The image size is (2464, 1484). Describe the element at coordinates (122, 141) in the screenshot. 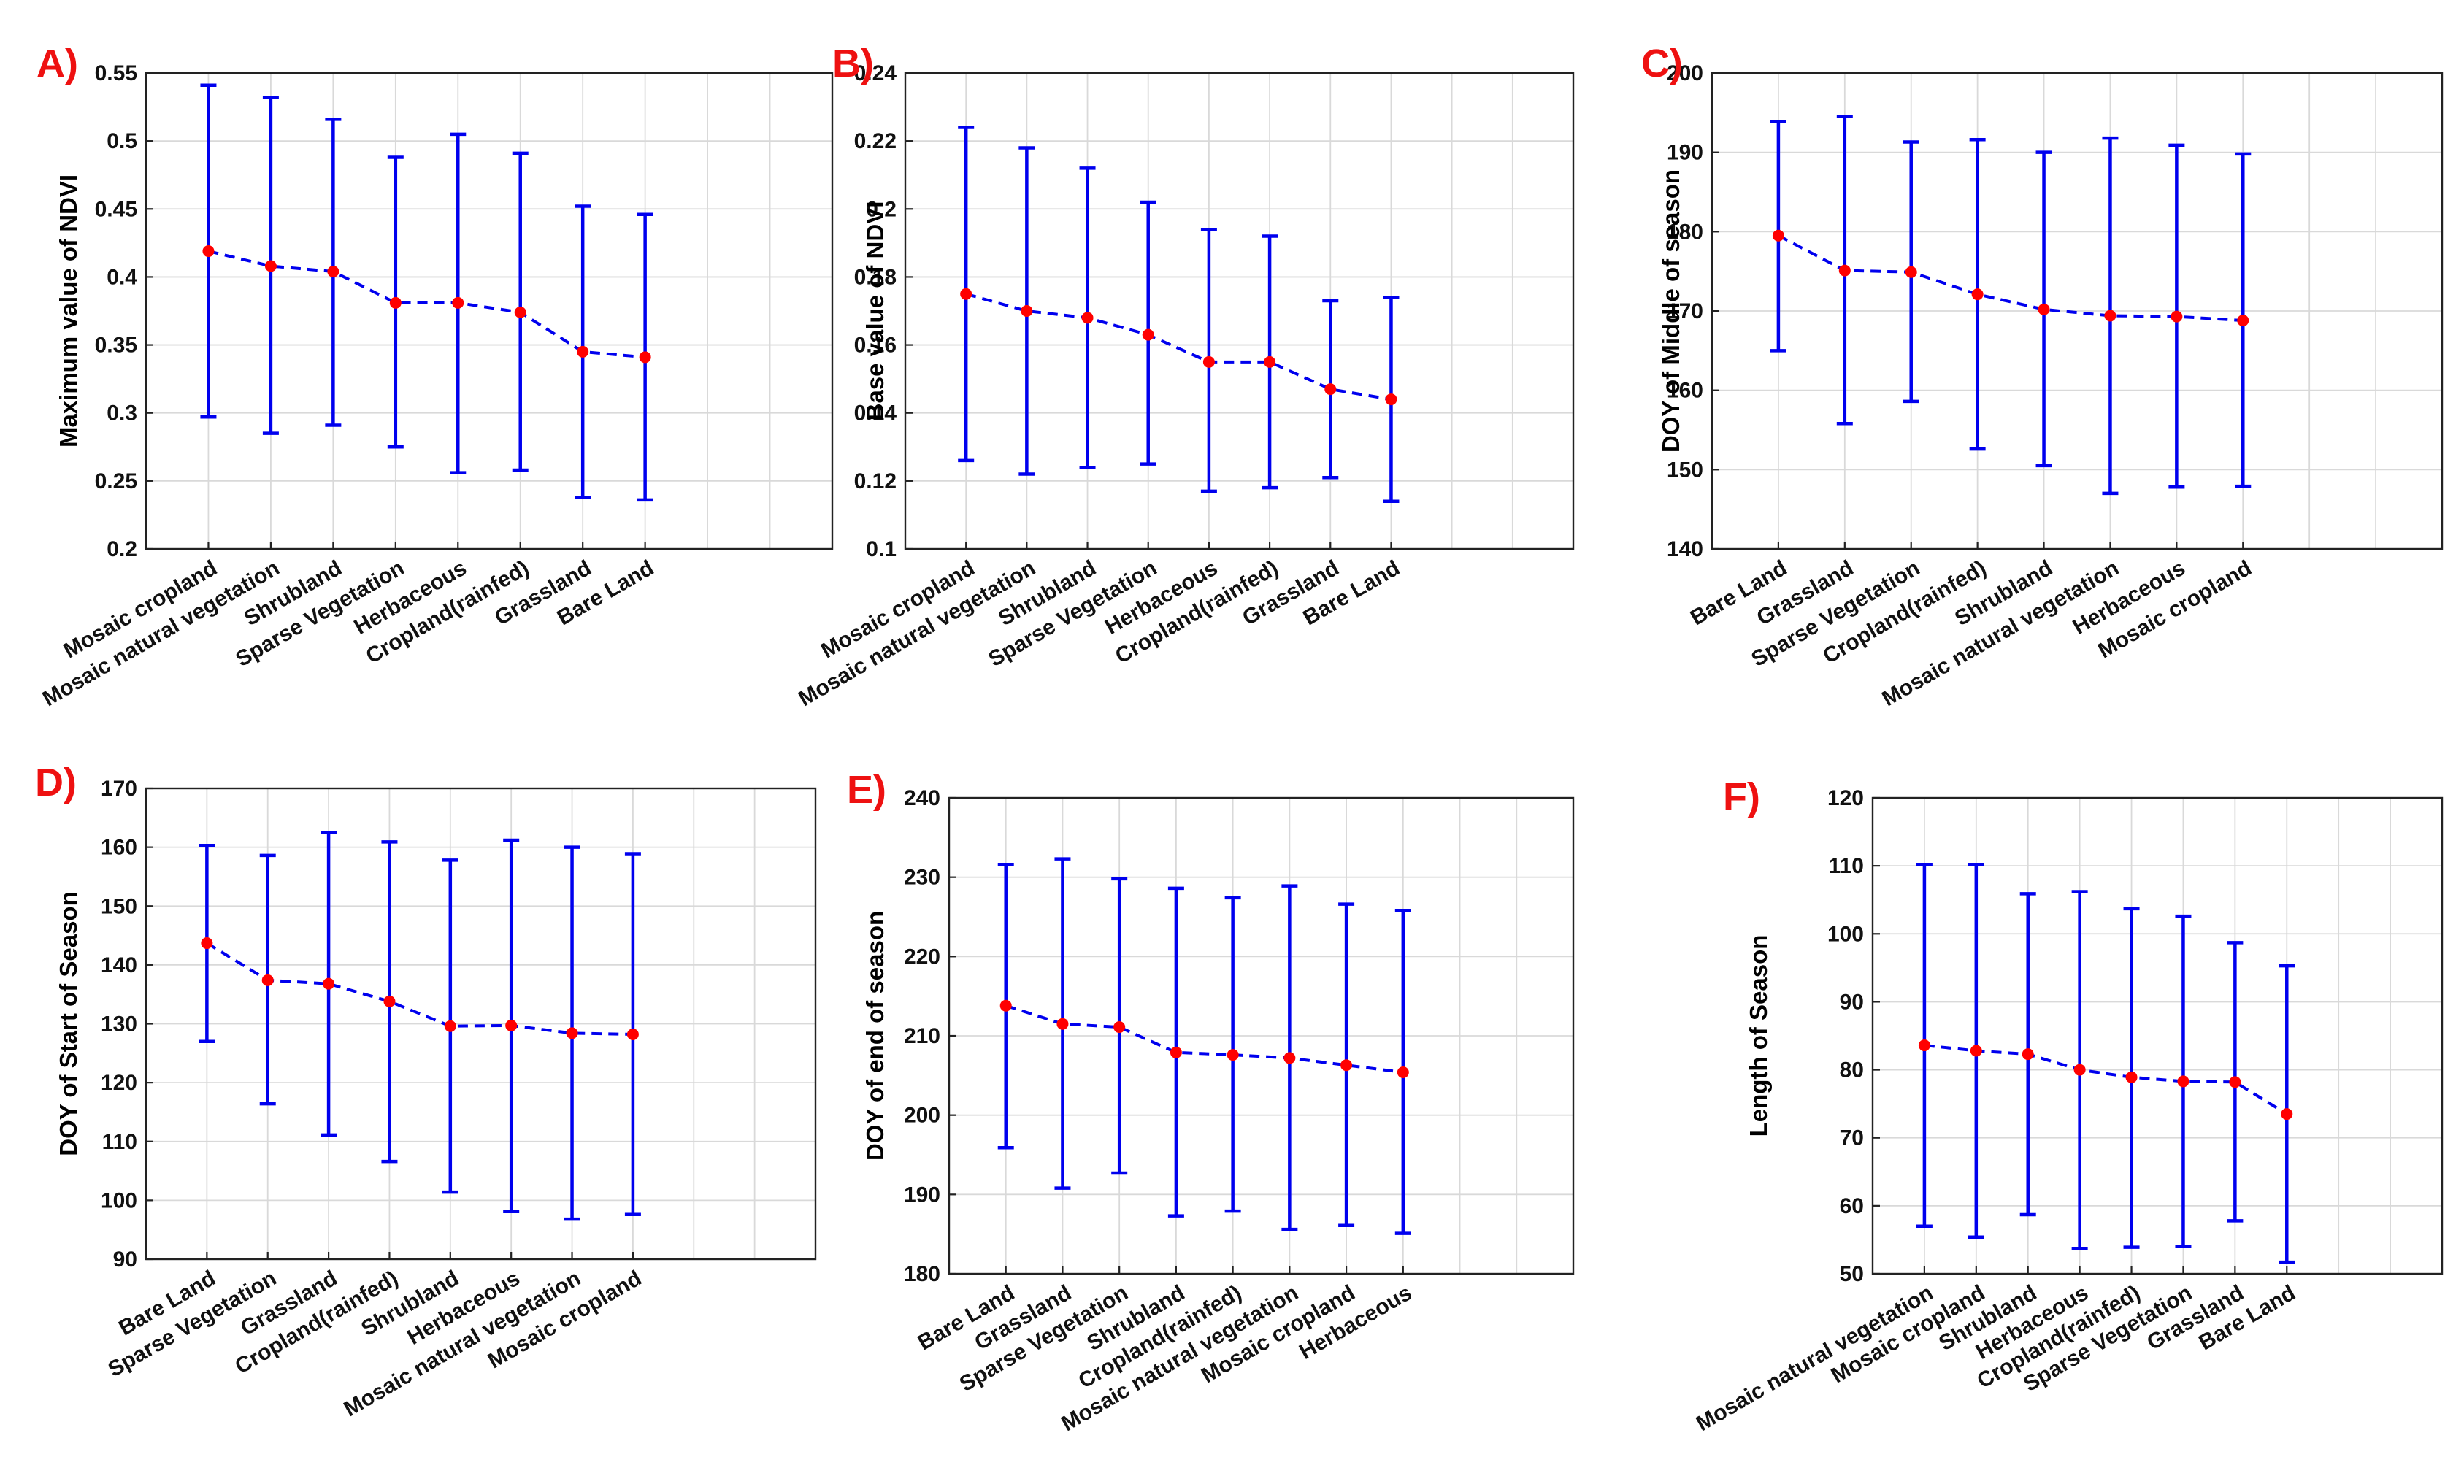

I see `y-tick-label: 0.5` at that location.